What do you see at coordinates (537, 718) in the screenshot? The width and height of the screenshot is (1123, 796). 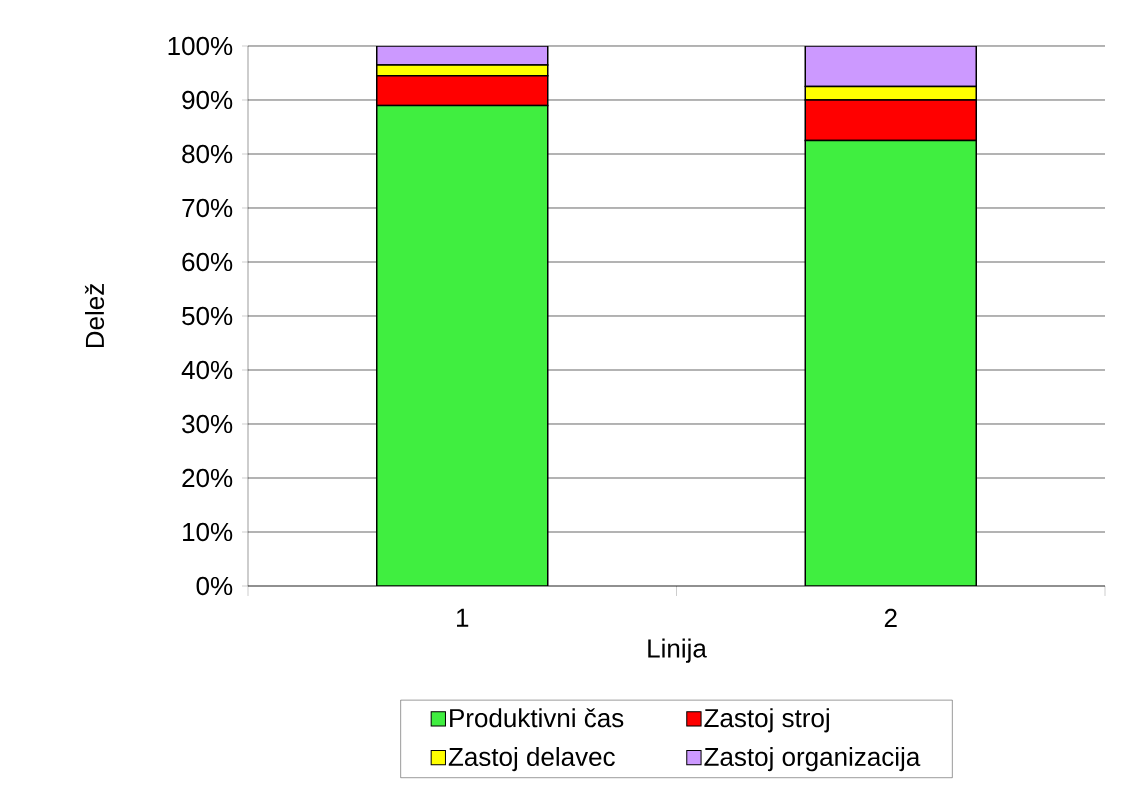 I see `legend-label: Produktivni čas` at bounding box center [537, 718].